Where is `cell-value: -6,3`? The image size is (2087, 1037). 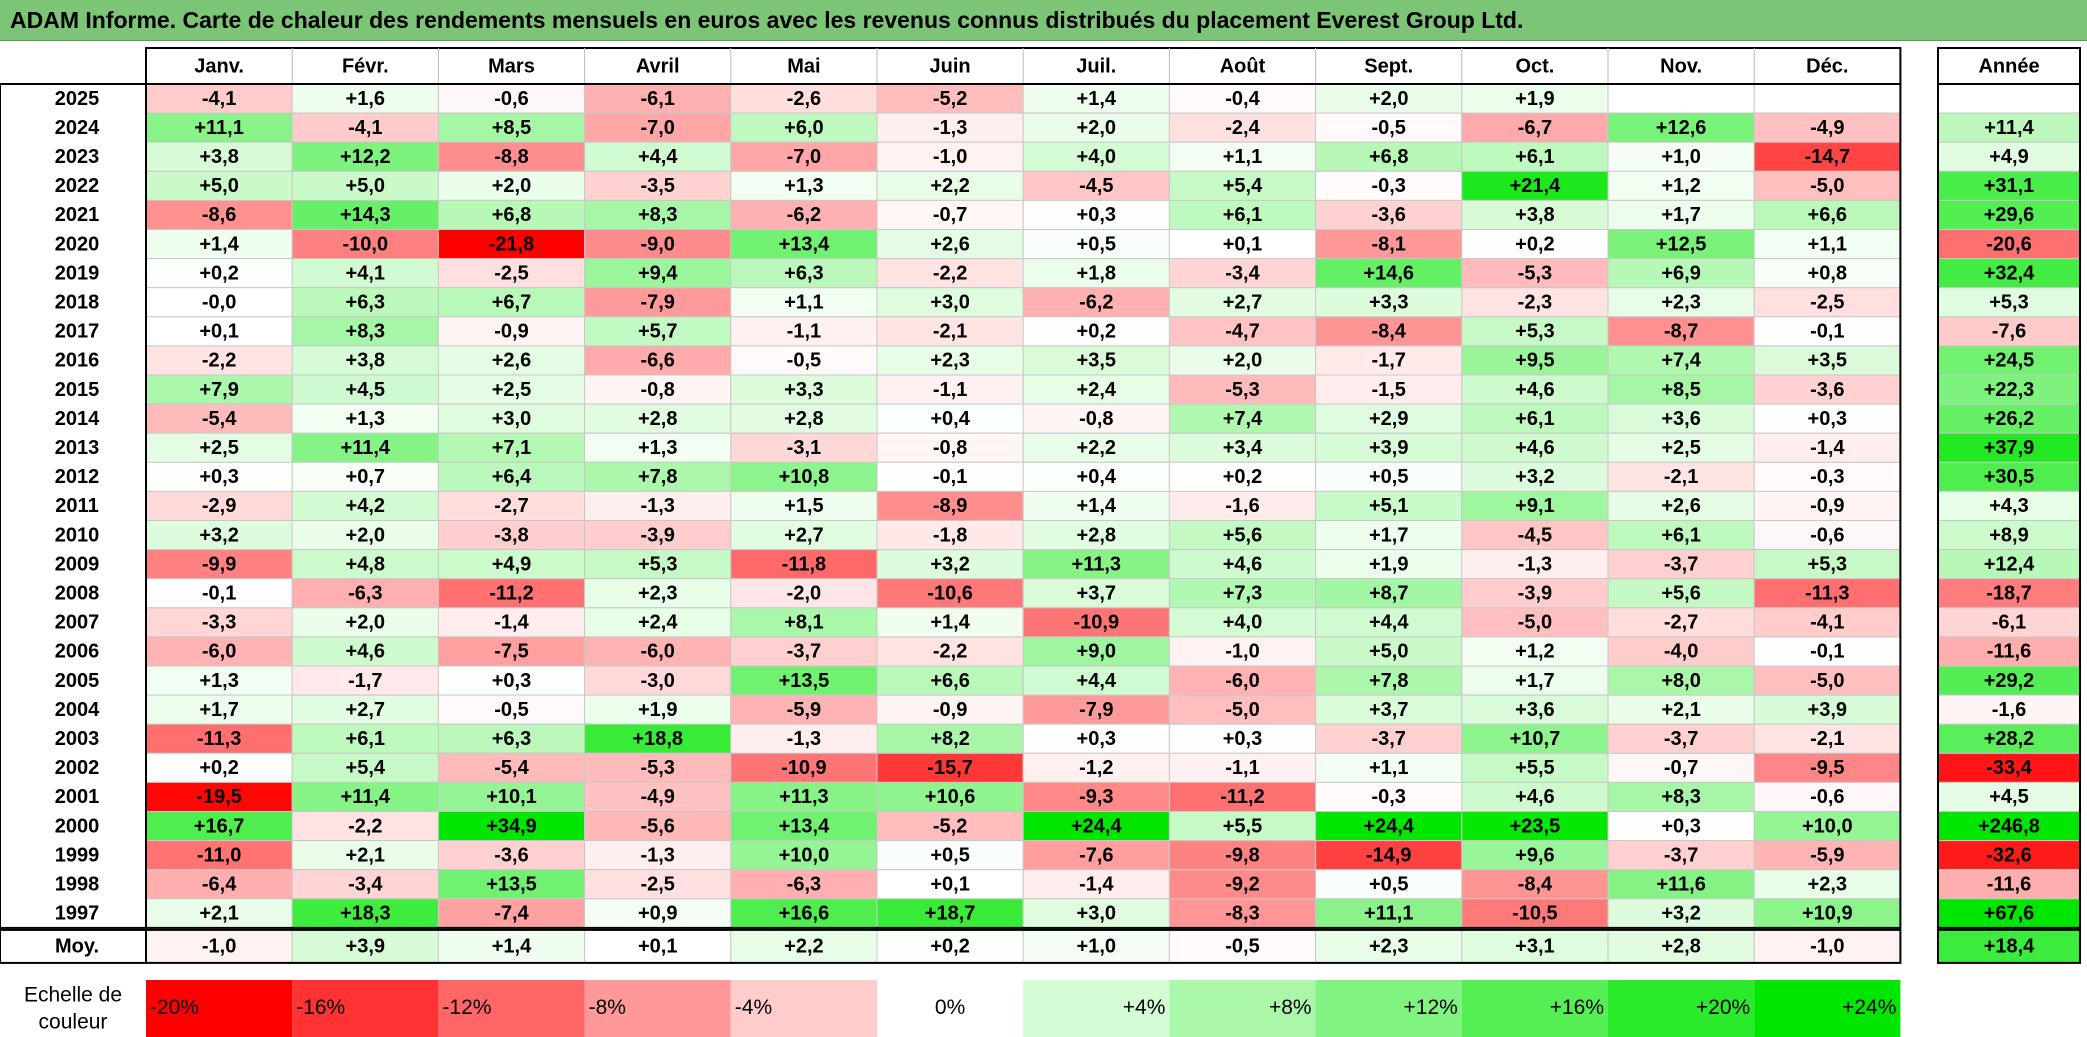 cell-value: -6,3 is located at coordinates (365, 594).